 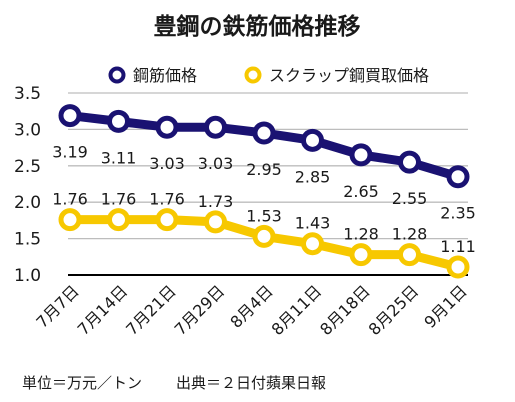 I want to click on data-label: 2.85, so click(x=313, y=176).